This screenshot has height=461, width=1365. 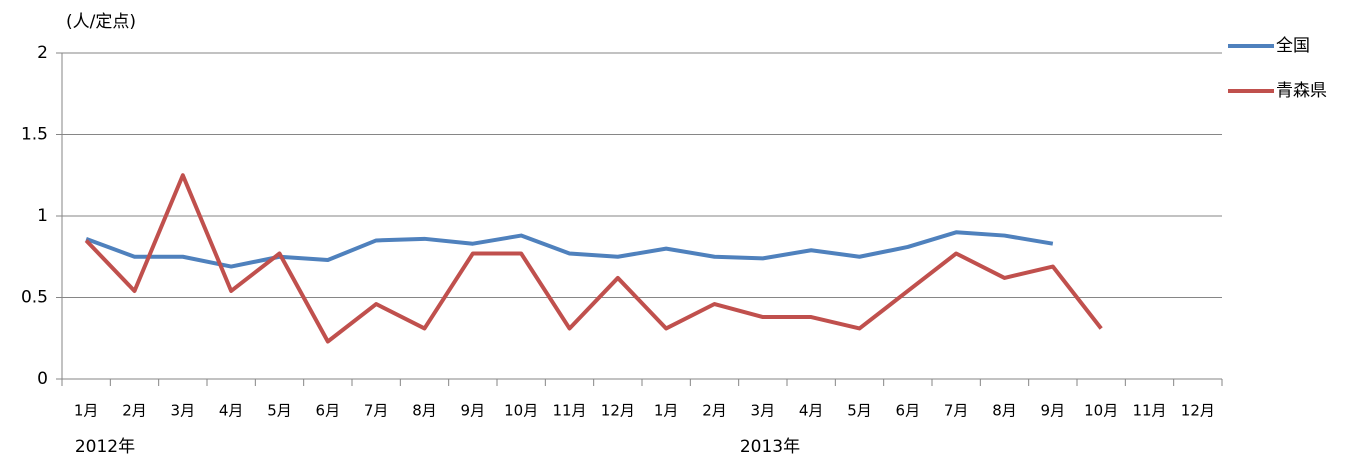 I want to click on y-tick-label: 1, so click(x=42, y=216).